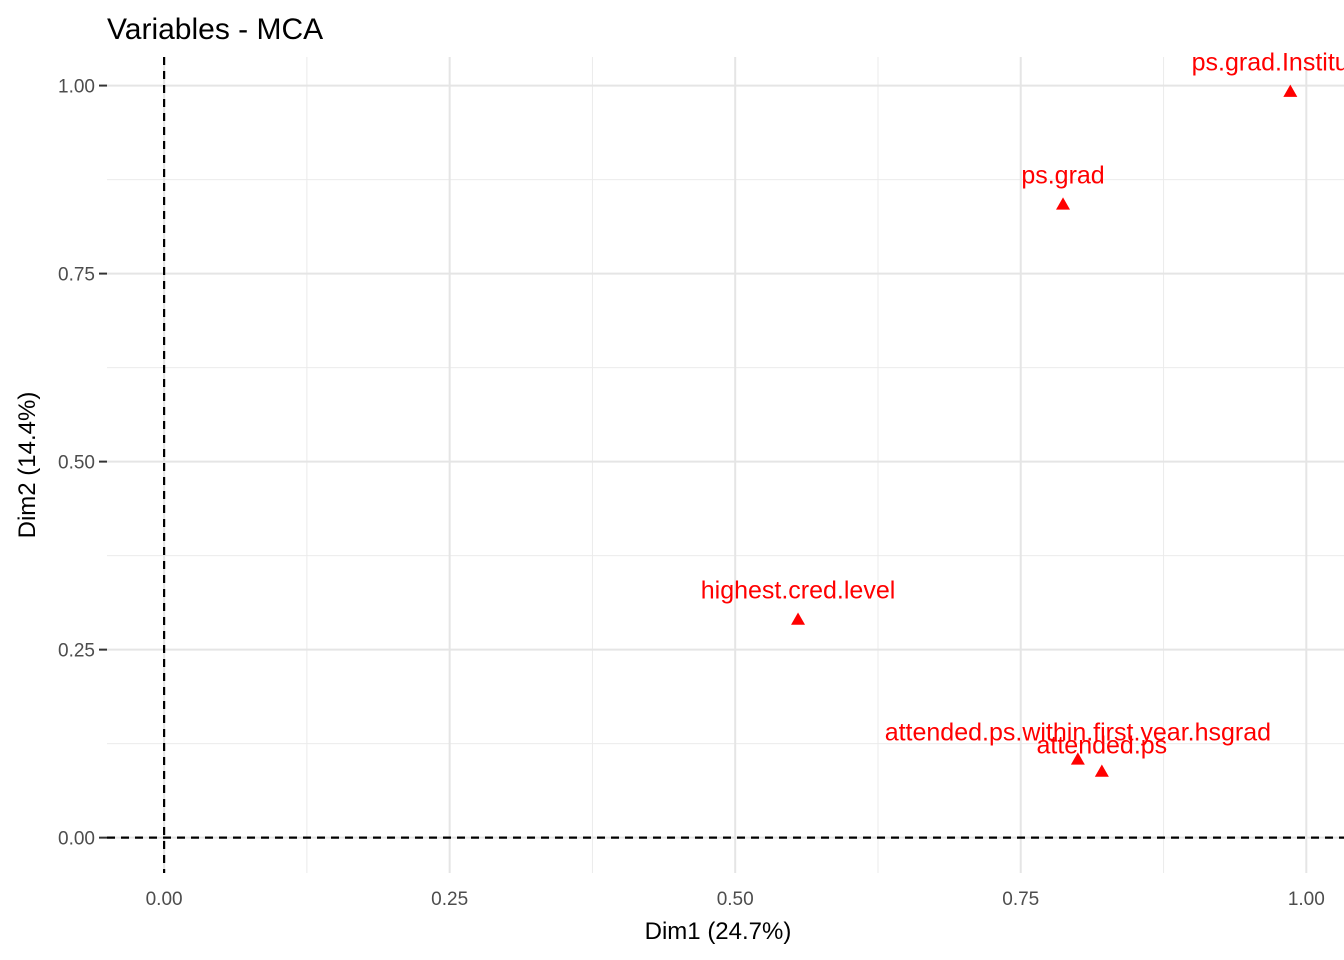  What do you see at coordinates (1306, 899) in the screenshot?
I see `x-tick-label: 1.00` at bounding box center [1306, 899].